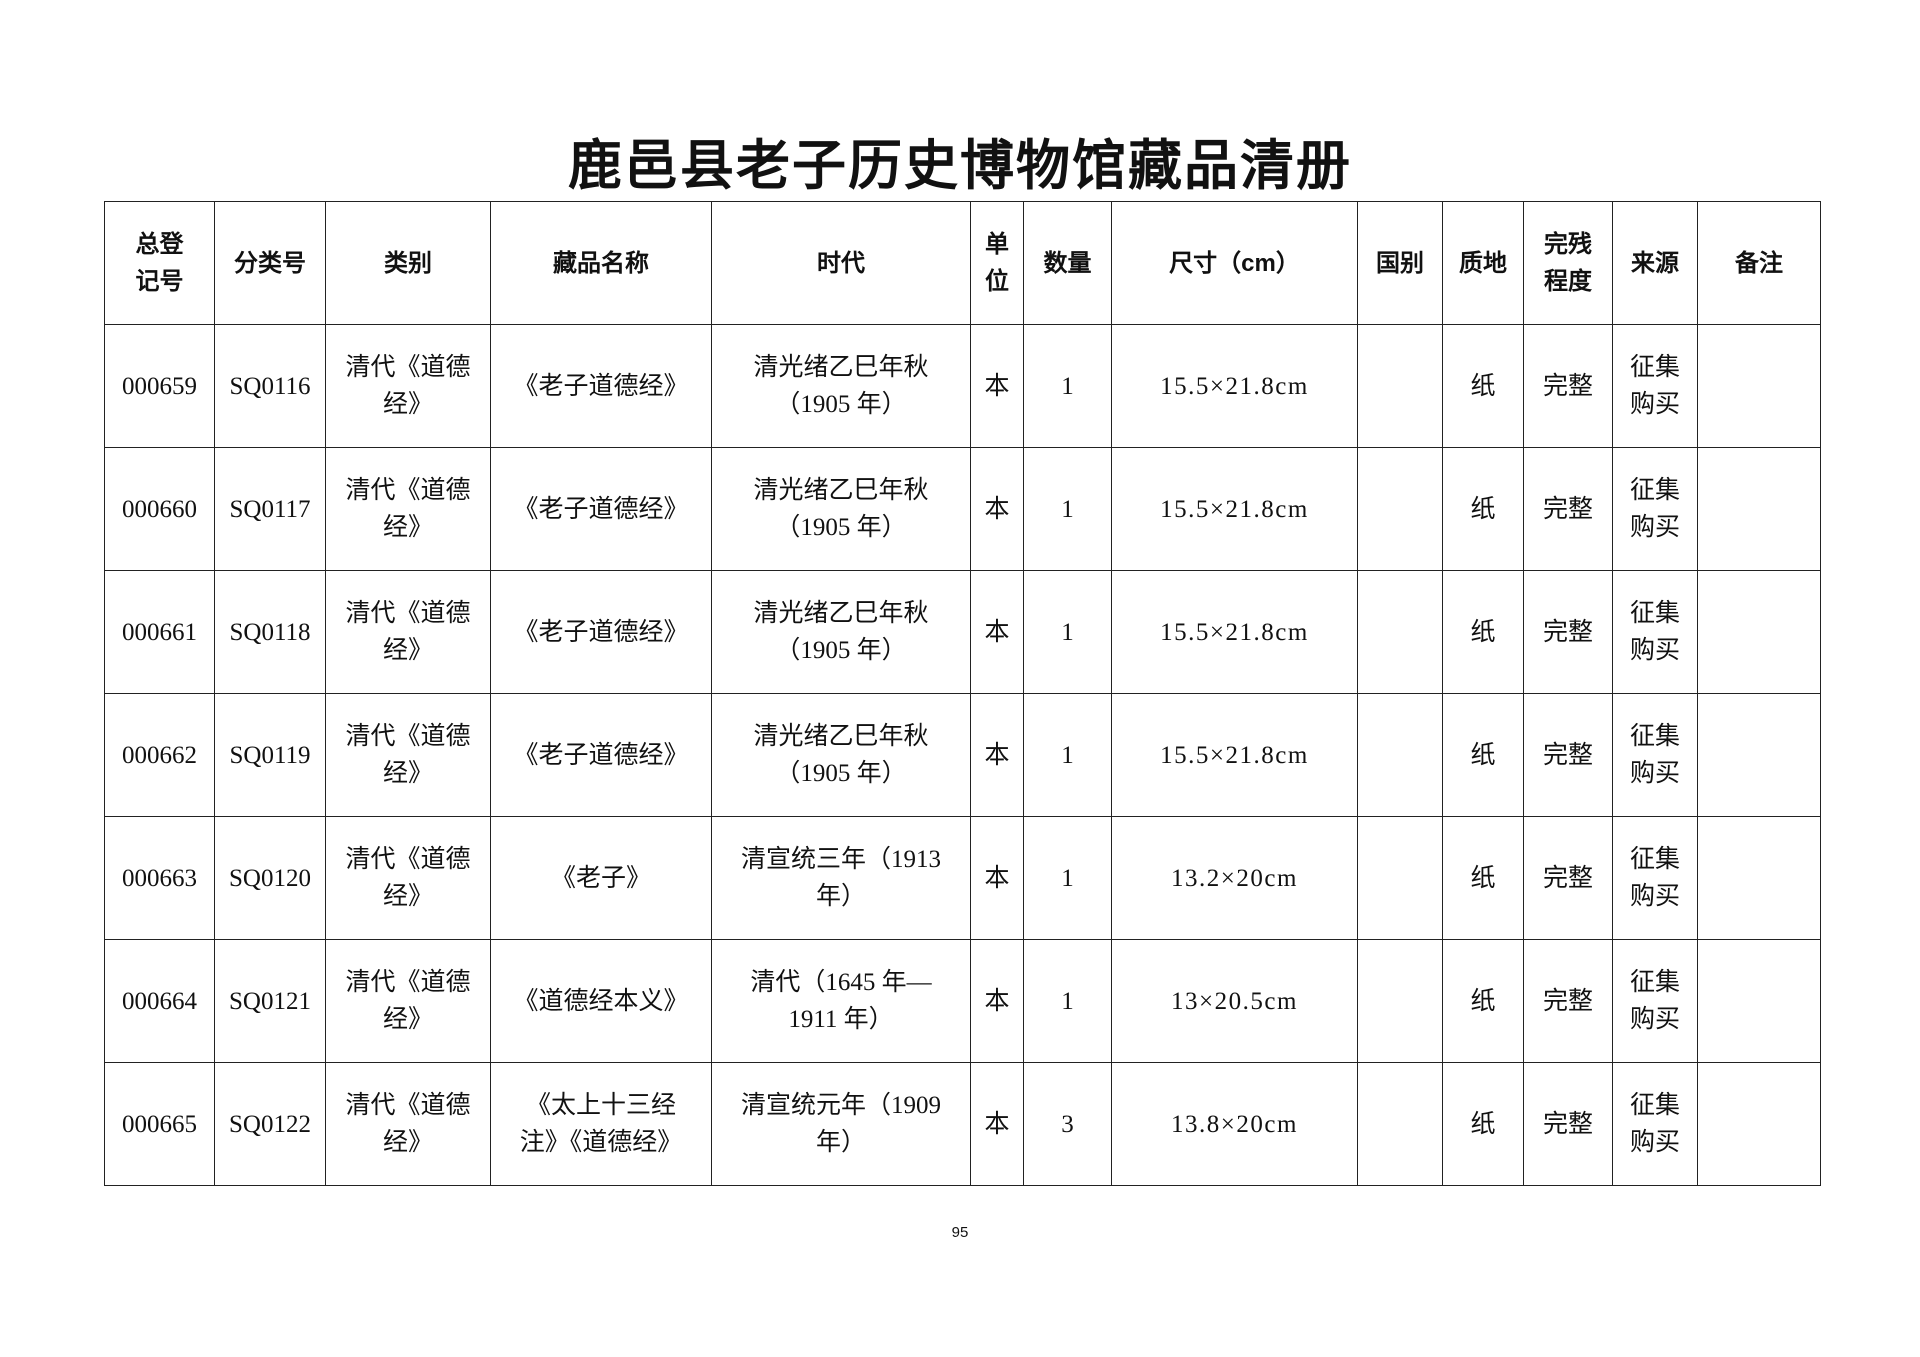 This screenshot has width=1920, height=1357. What do you see at coordinates (270, 878) in the screenshot?
I see `cell-class-no: SQ0120` at bounding box center [270, 878].